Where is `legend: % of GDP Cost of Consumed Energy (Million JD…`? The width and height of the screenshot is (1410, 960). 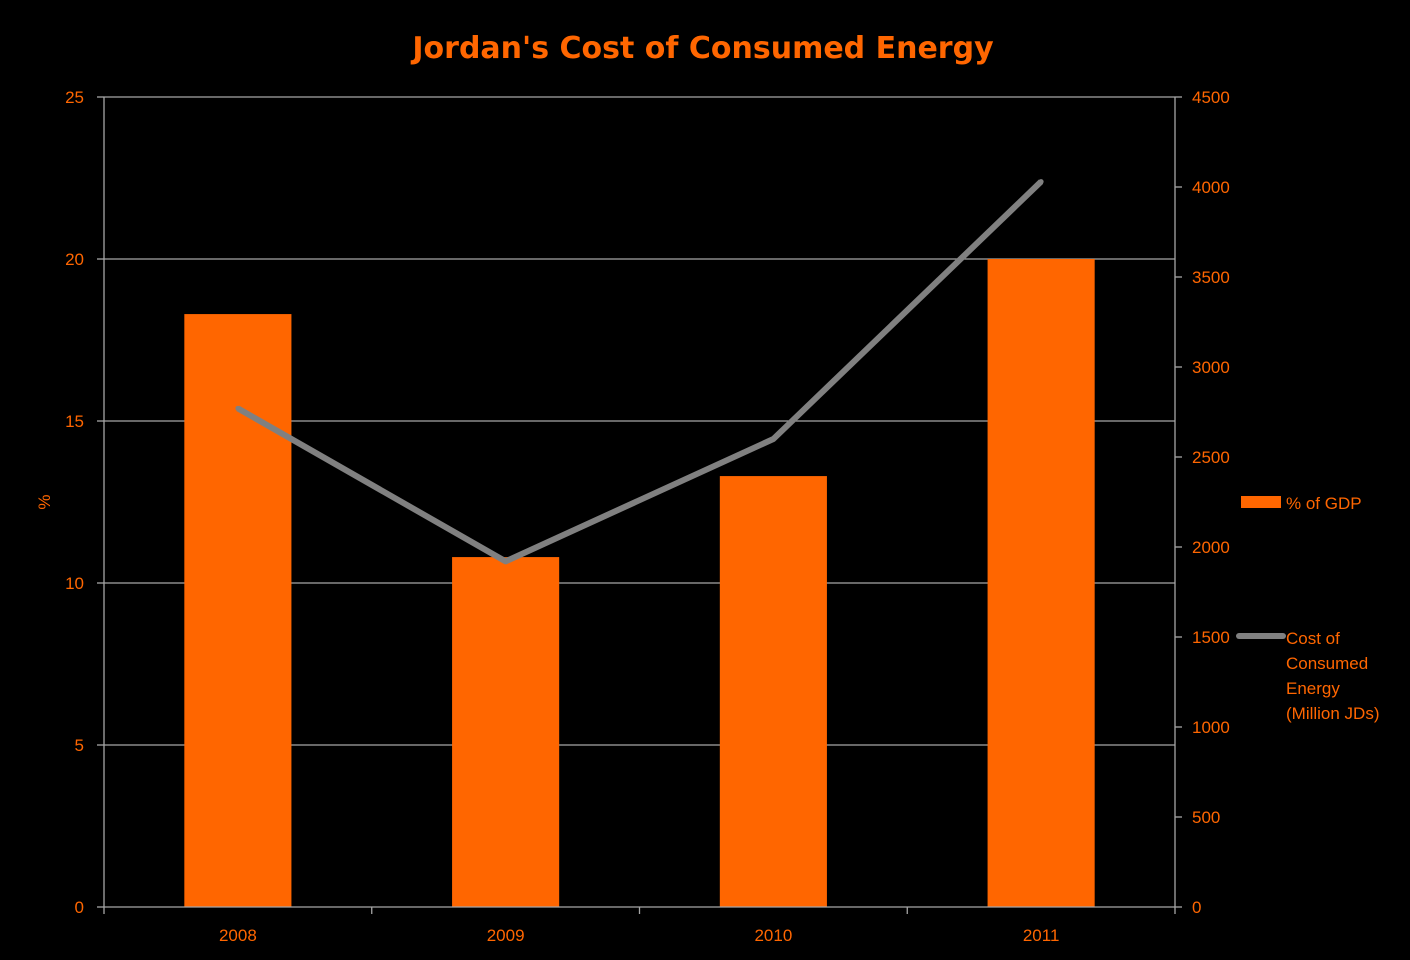
legend: % of GDP Cost of Consumed Energy (Million JD… is located at coordinates (1308, 608).